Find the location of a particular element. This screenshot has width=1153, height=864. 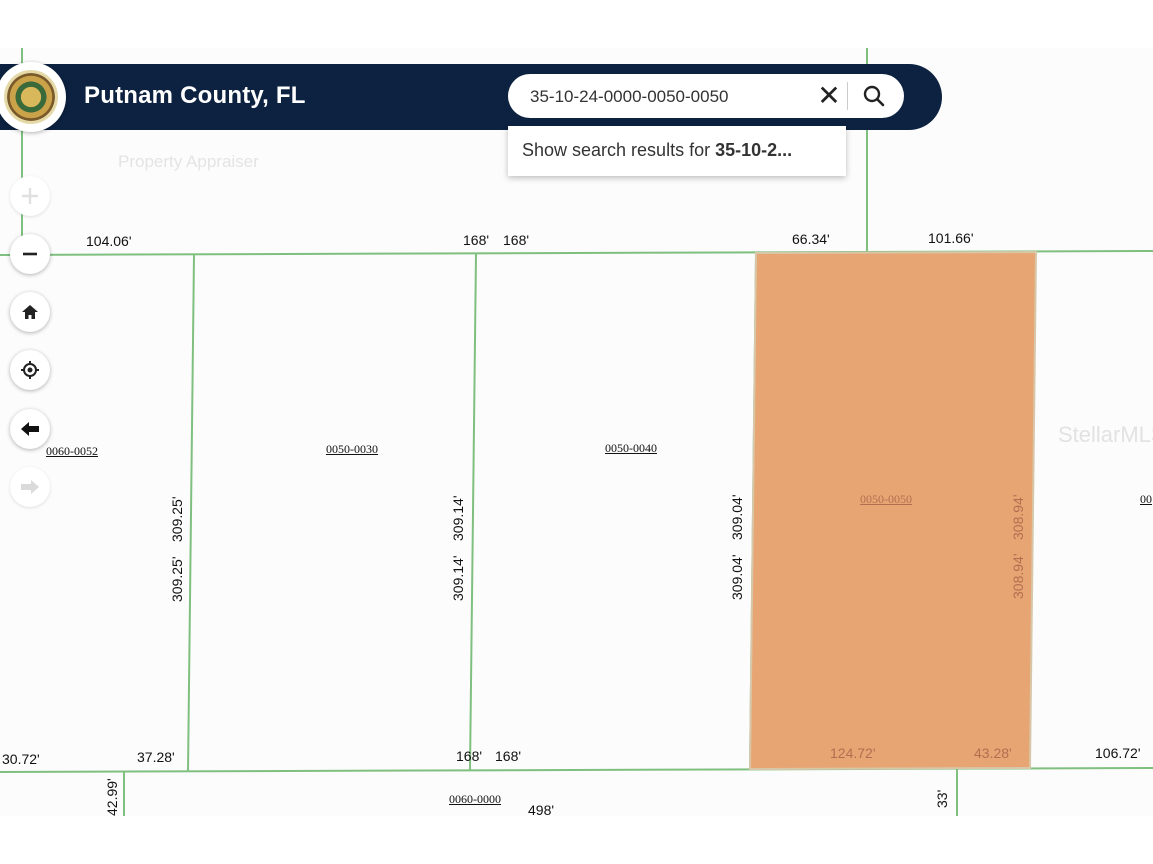

watermark: StellarMLS is located at coordinates (1105, 434).